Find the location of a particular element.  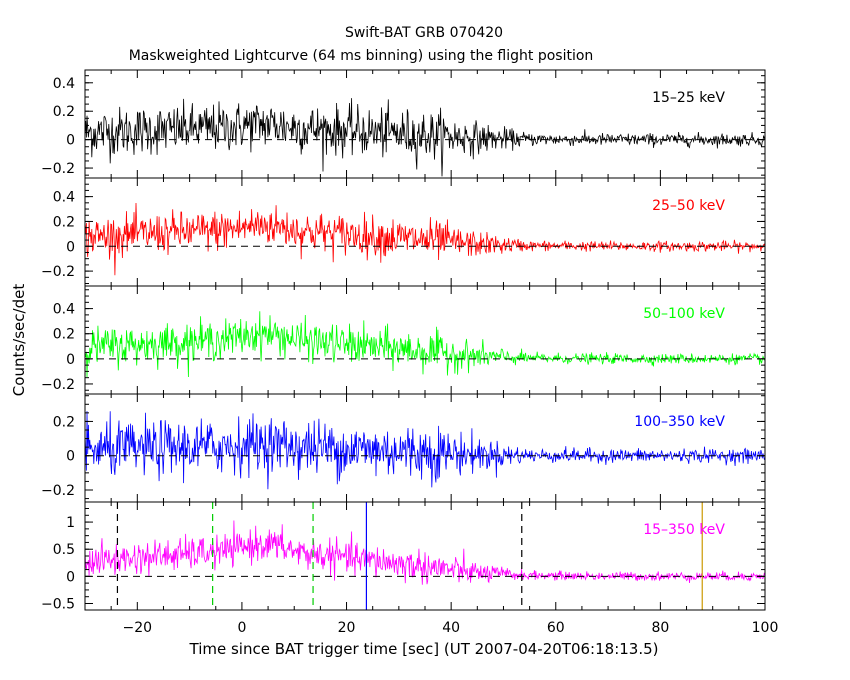

panel-4: −0.2 0 0.2 100–350 keV is located at coordinates (403, 448).